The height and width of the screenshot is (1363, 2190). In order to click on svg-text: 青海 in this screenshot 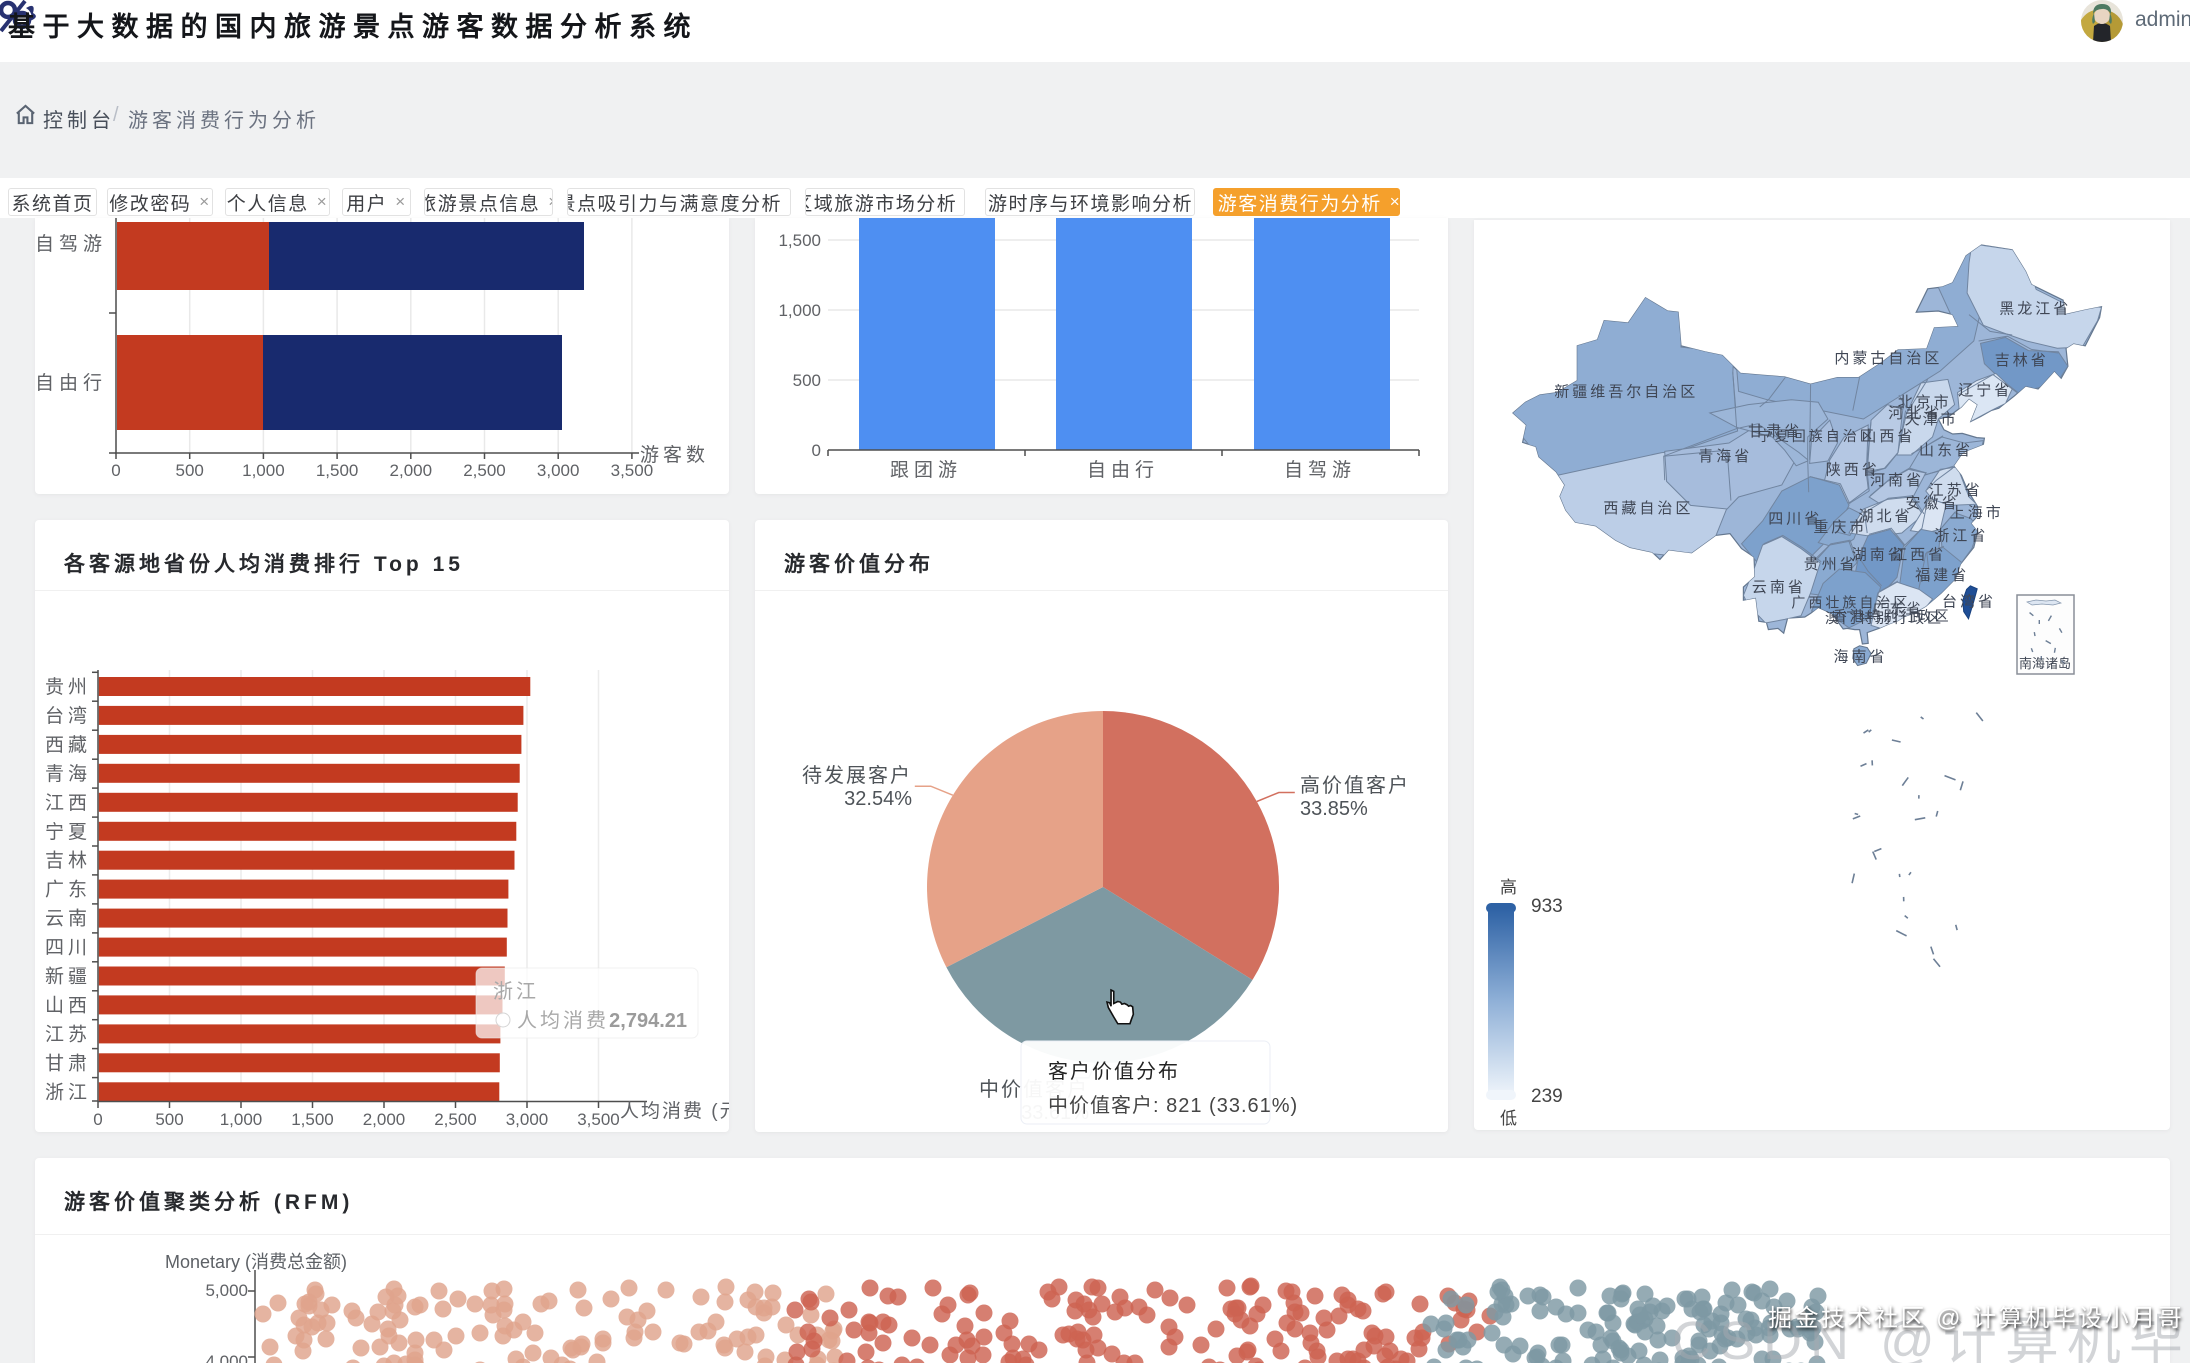, I will do `click(68, 774)`.